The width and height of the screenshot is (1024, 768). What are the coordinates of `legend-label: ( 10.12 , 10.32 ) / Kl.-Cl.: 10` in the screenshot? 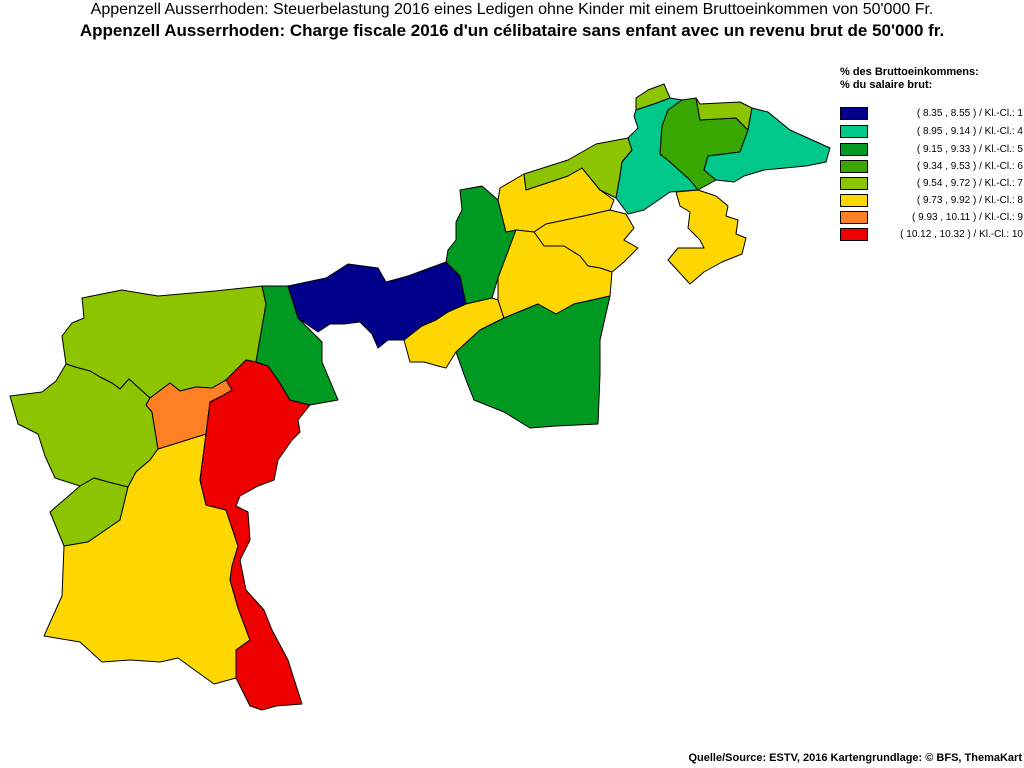 It's located at (961, 234).